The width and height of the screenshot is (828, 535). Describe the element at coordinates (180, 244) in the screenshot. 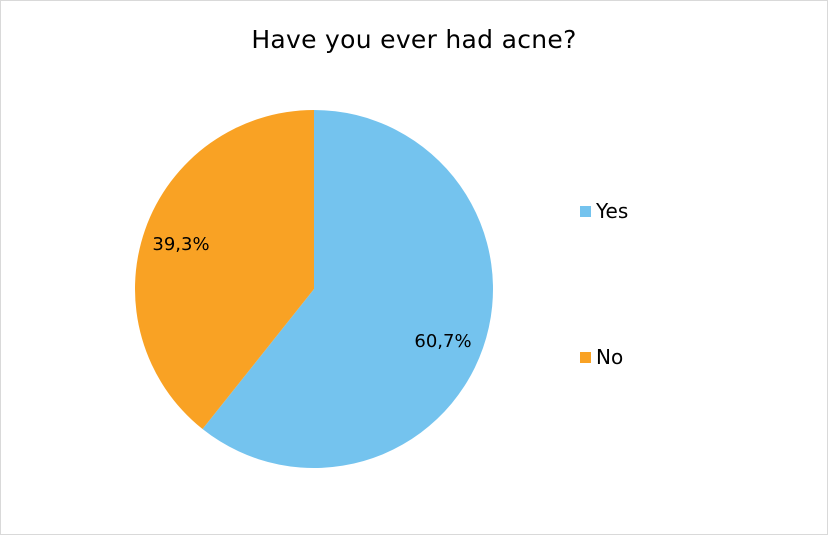

I see `data-label-no: 39,3%` at that location.